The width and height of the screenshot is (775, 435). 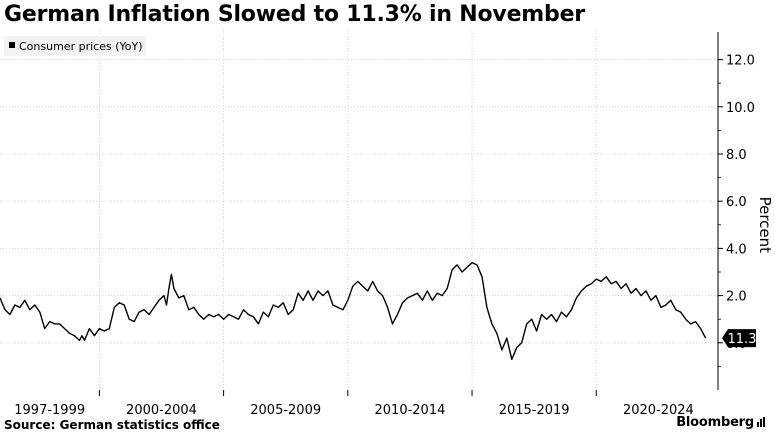 I want to click on legend-label: Consumer prices (YoY), so click(x=80, y=46).